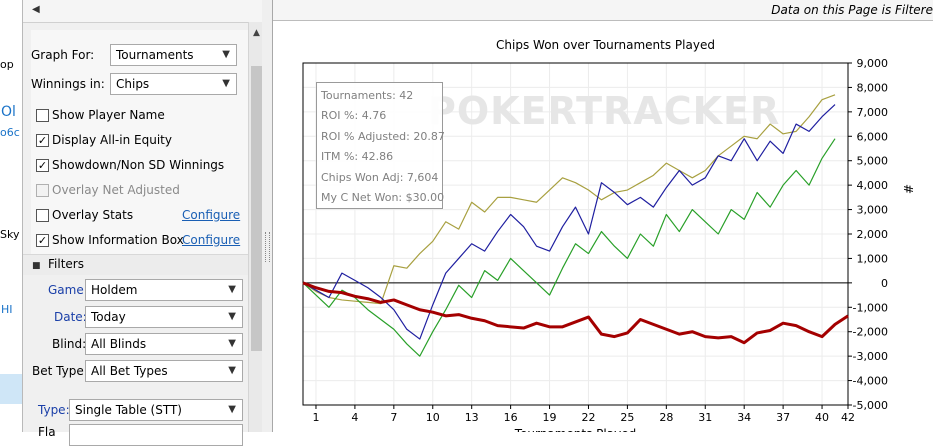  I want to click on background-fragment: o6c, so click(10, 132).